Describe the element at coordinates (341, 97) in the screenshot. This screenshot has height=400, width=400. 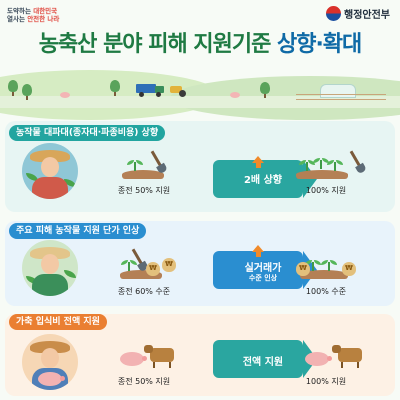
I see `fence-icon` at that location.